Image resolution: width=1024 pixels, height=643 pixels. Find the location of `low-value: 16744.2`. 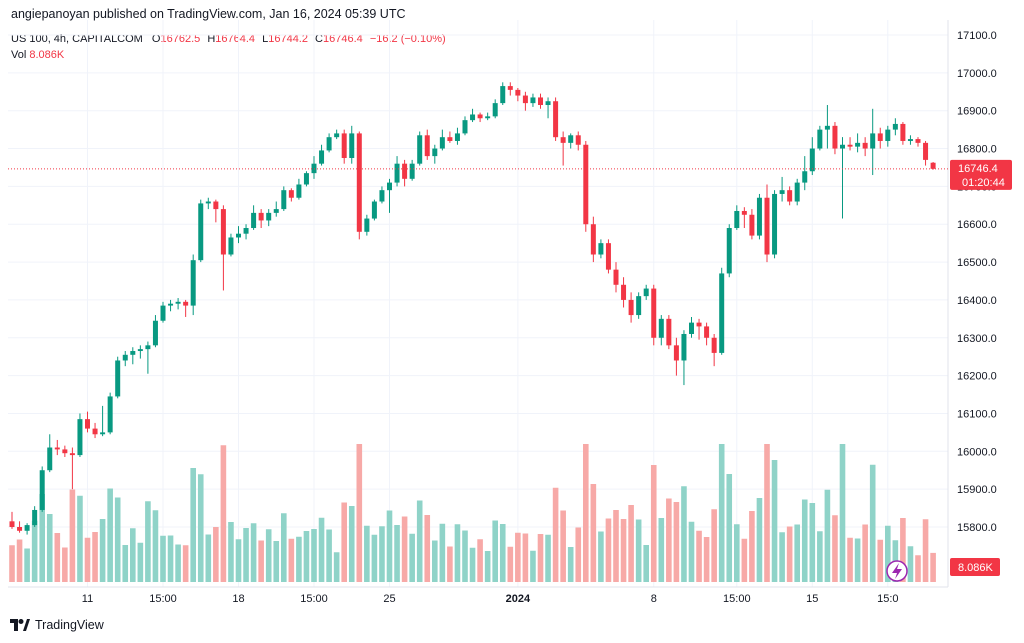

low-value: 16744.2 is located at coordinates (288, 39).